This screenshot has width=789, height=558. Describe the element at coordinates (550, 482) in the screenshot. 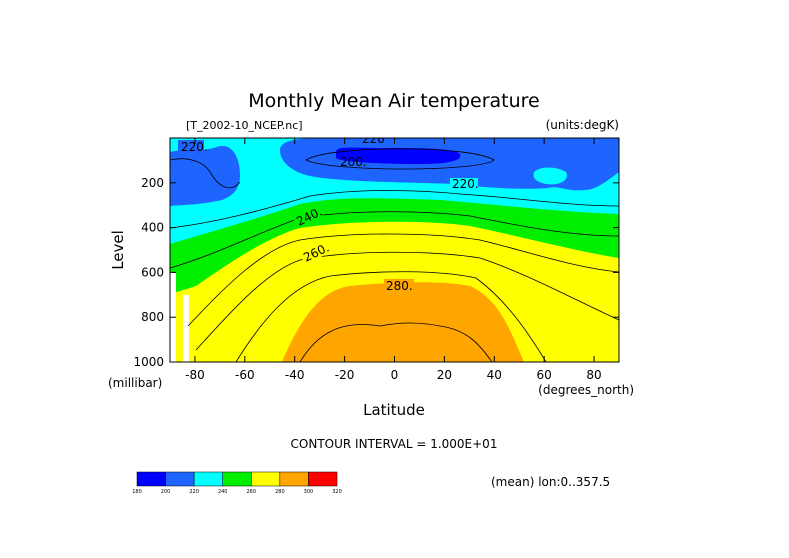

I see `statistic-label: (mean) lon:0..357.5` at that location.